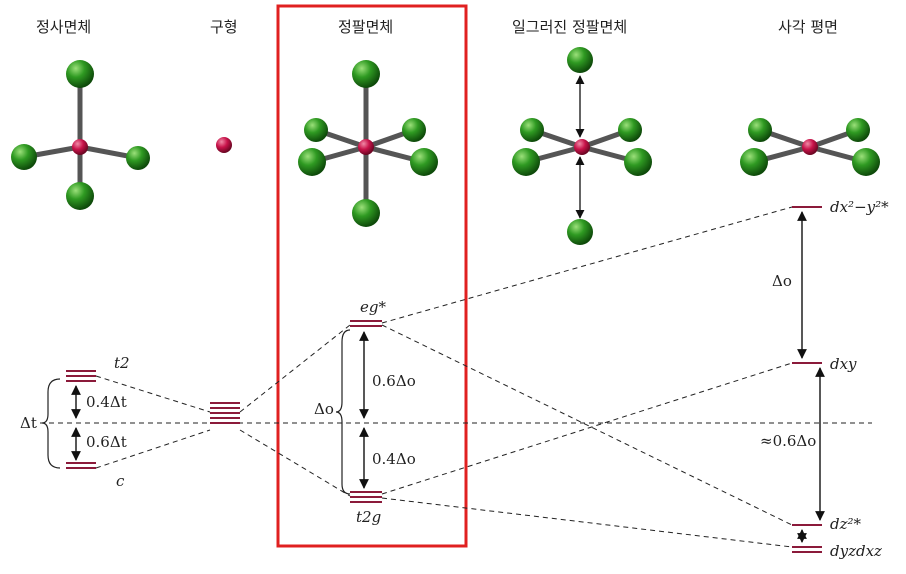  What do you see at coordinates (843, 364) in the screenshot?
I see `sq-level-dxy: dxy` at bounding box center [843, 364].